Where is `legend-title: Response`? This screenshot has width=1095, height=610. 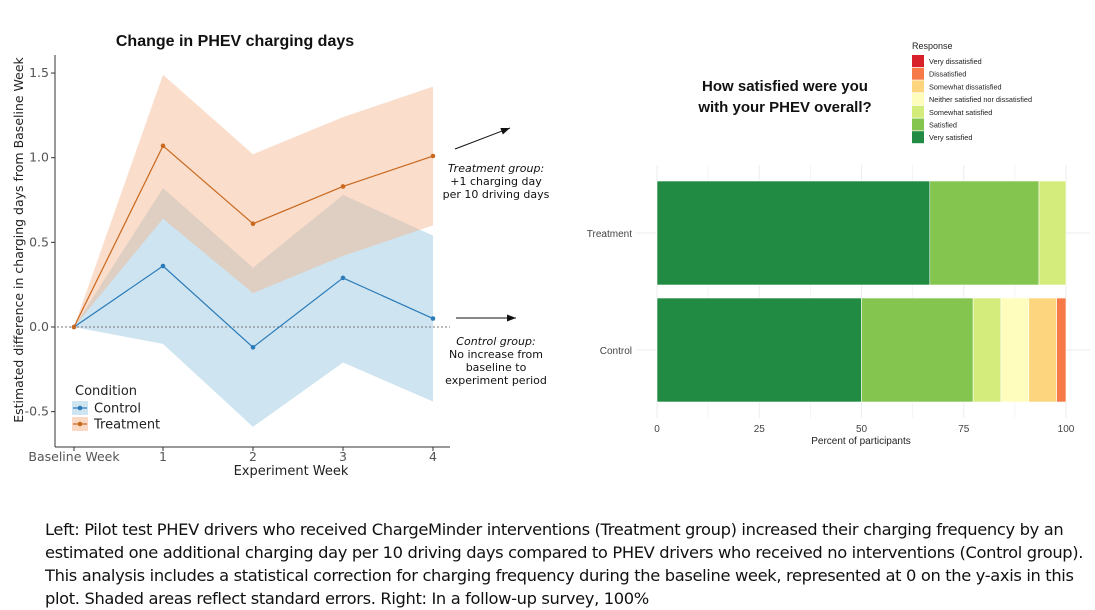 legend-title: Response is located at coordinates (932, 46).